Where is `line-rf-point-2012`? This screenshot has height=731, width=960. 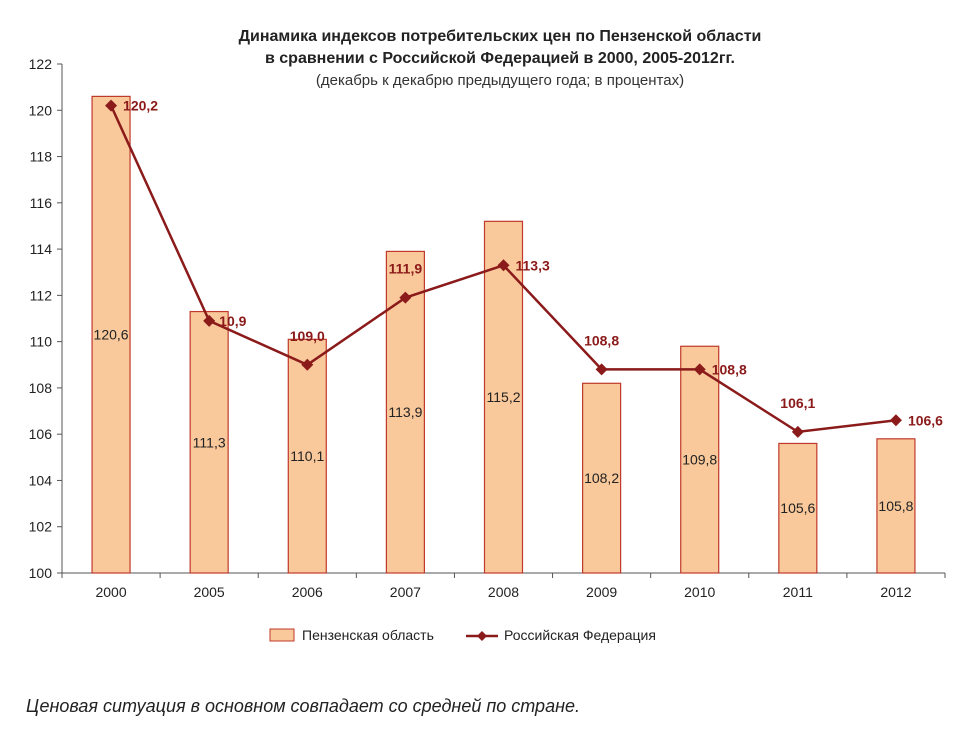
line-rf-point-2012 is located at coordinates (895, 420).